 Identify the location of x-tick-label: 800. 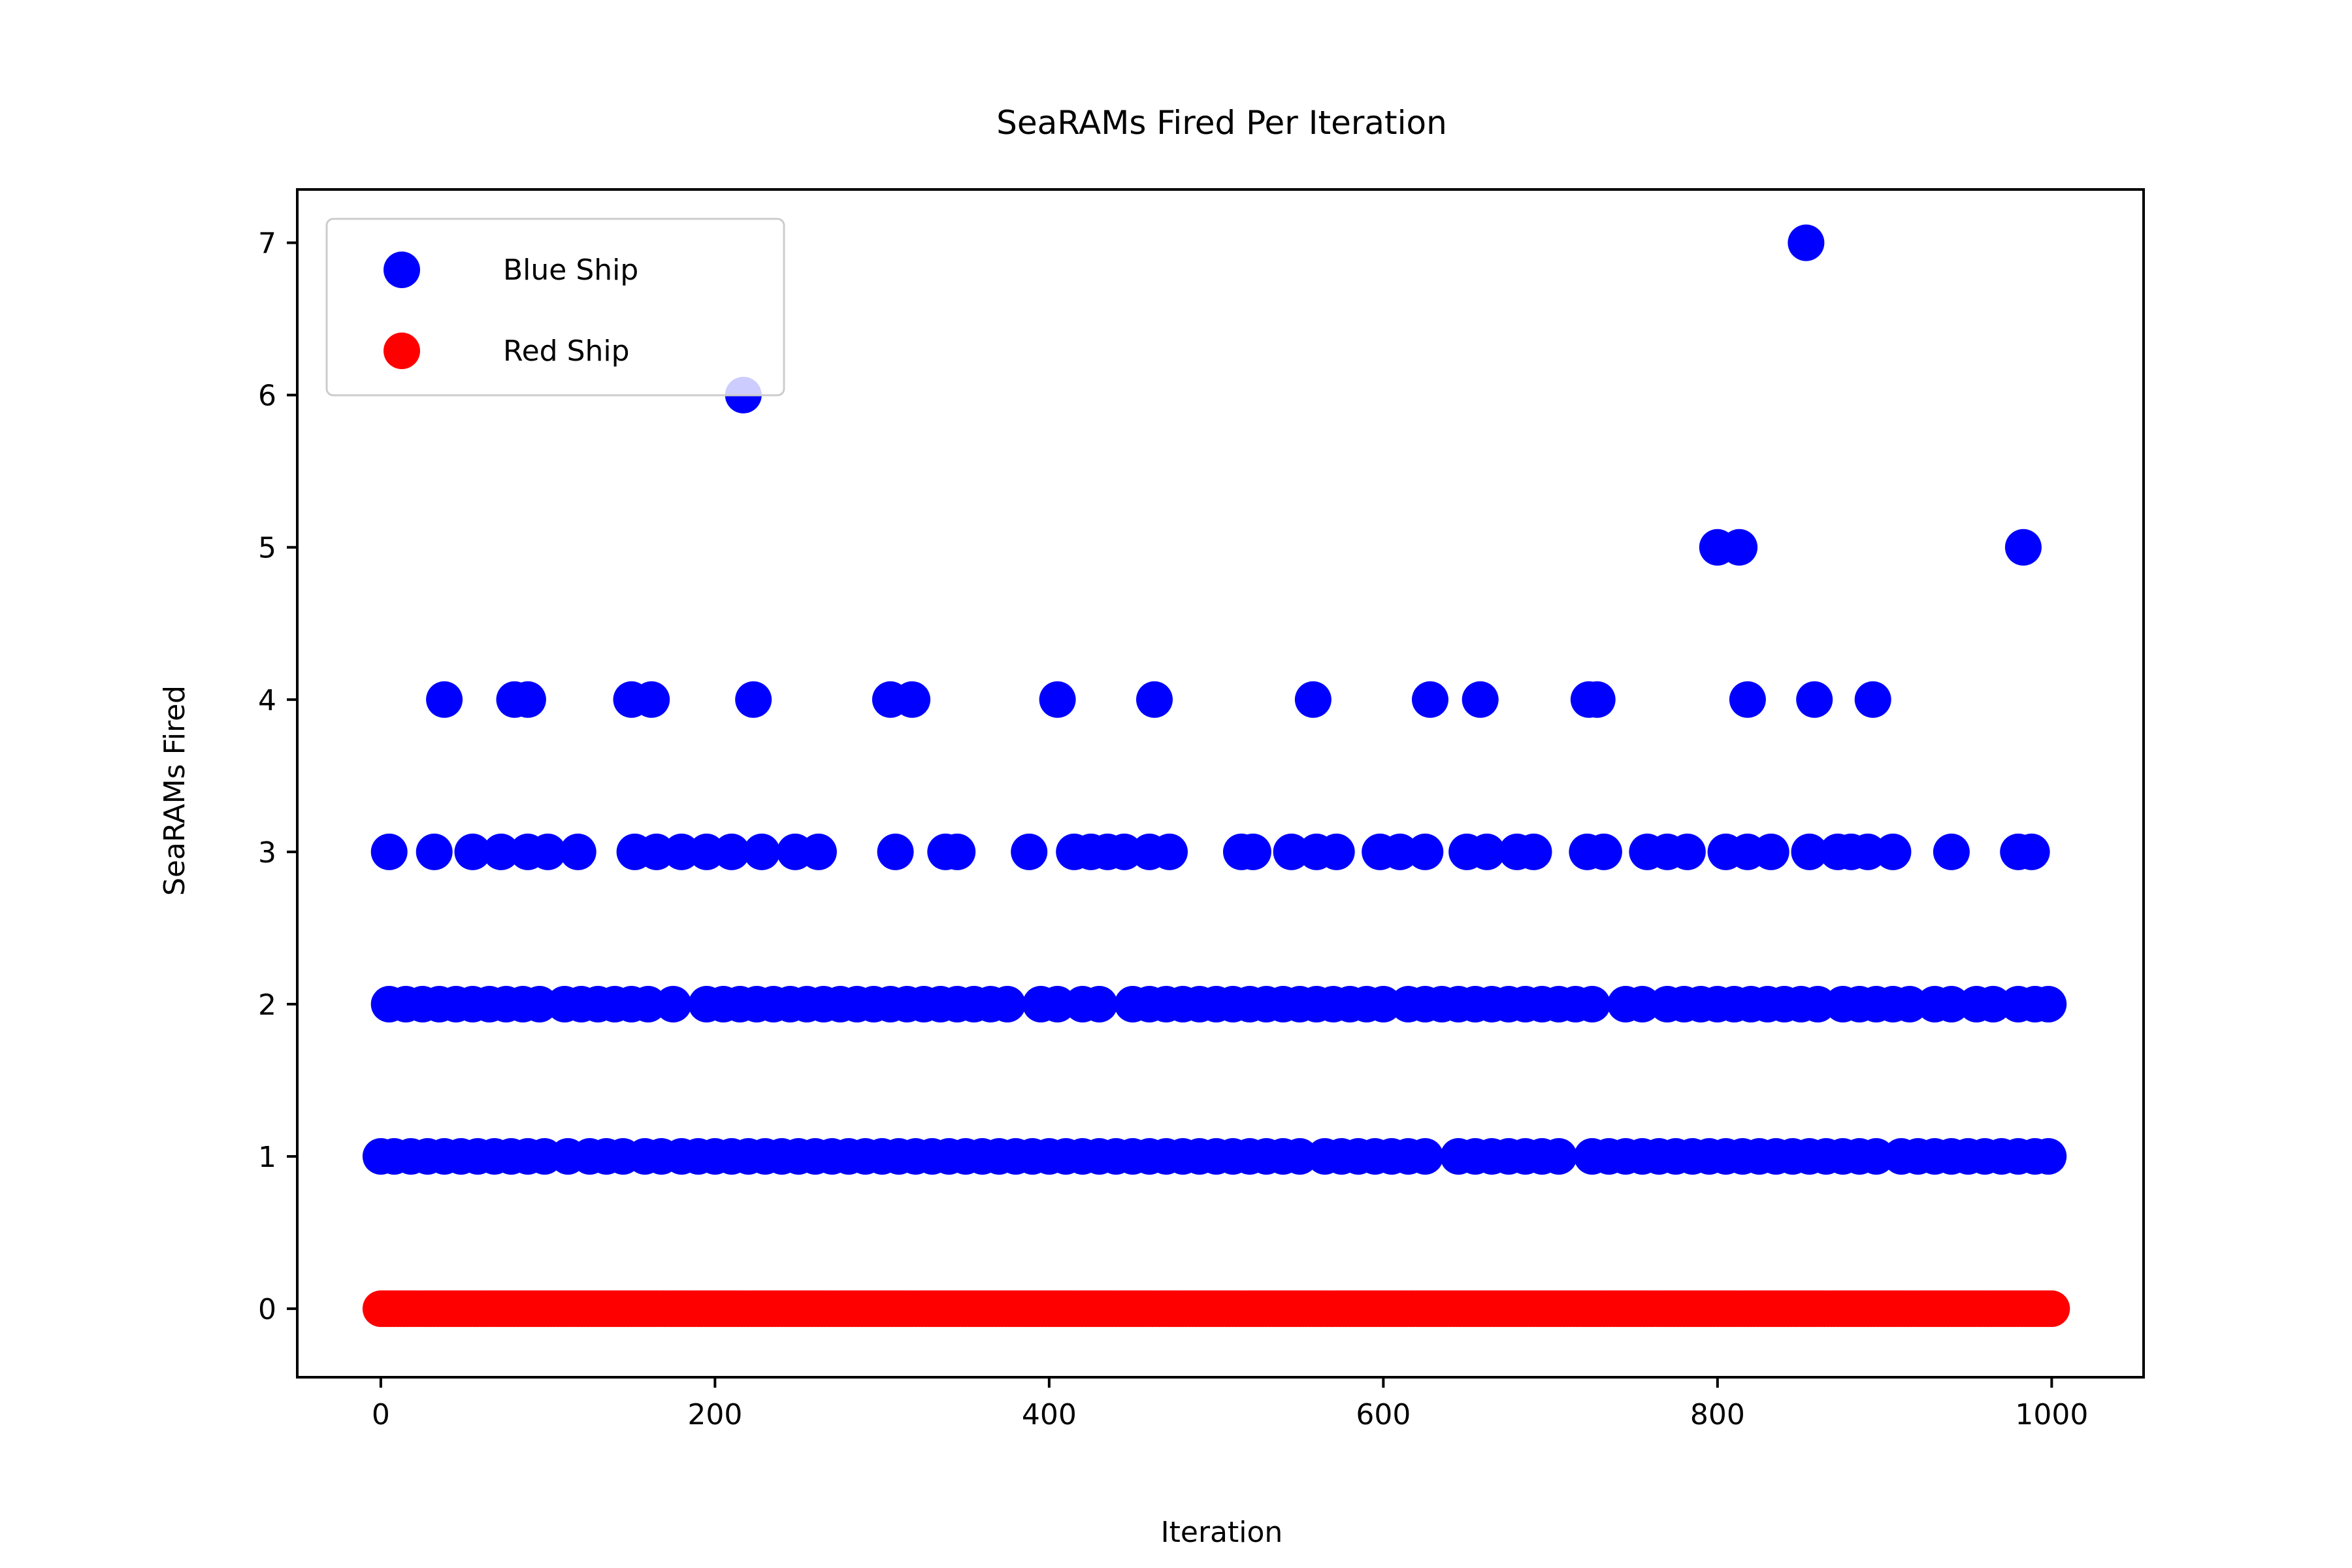
(1717, 1414).